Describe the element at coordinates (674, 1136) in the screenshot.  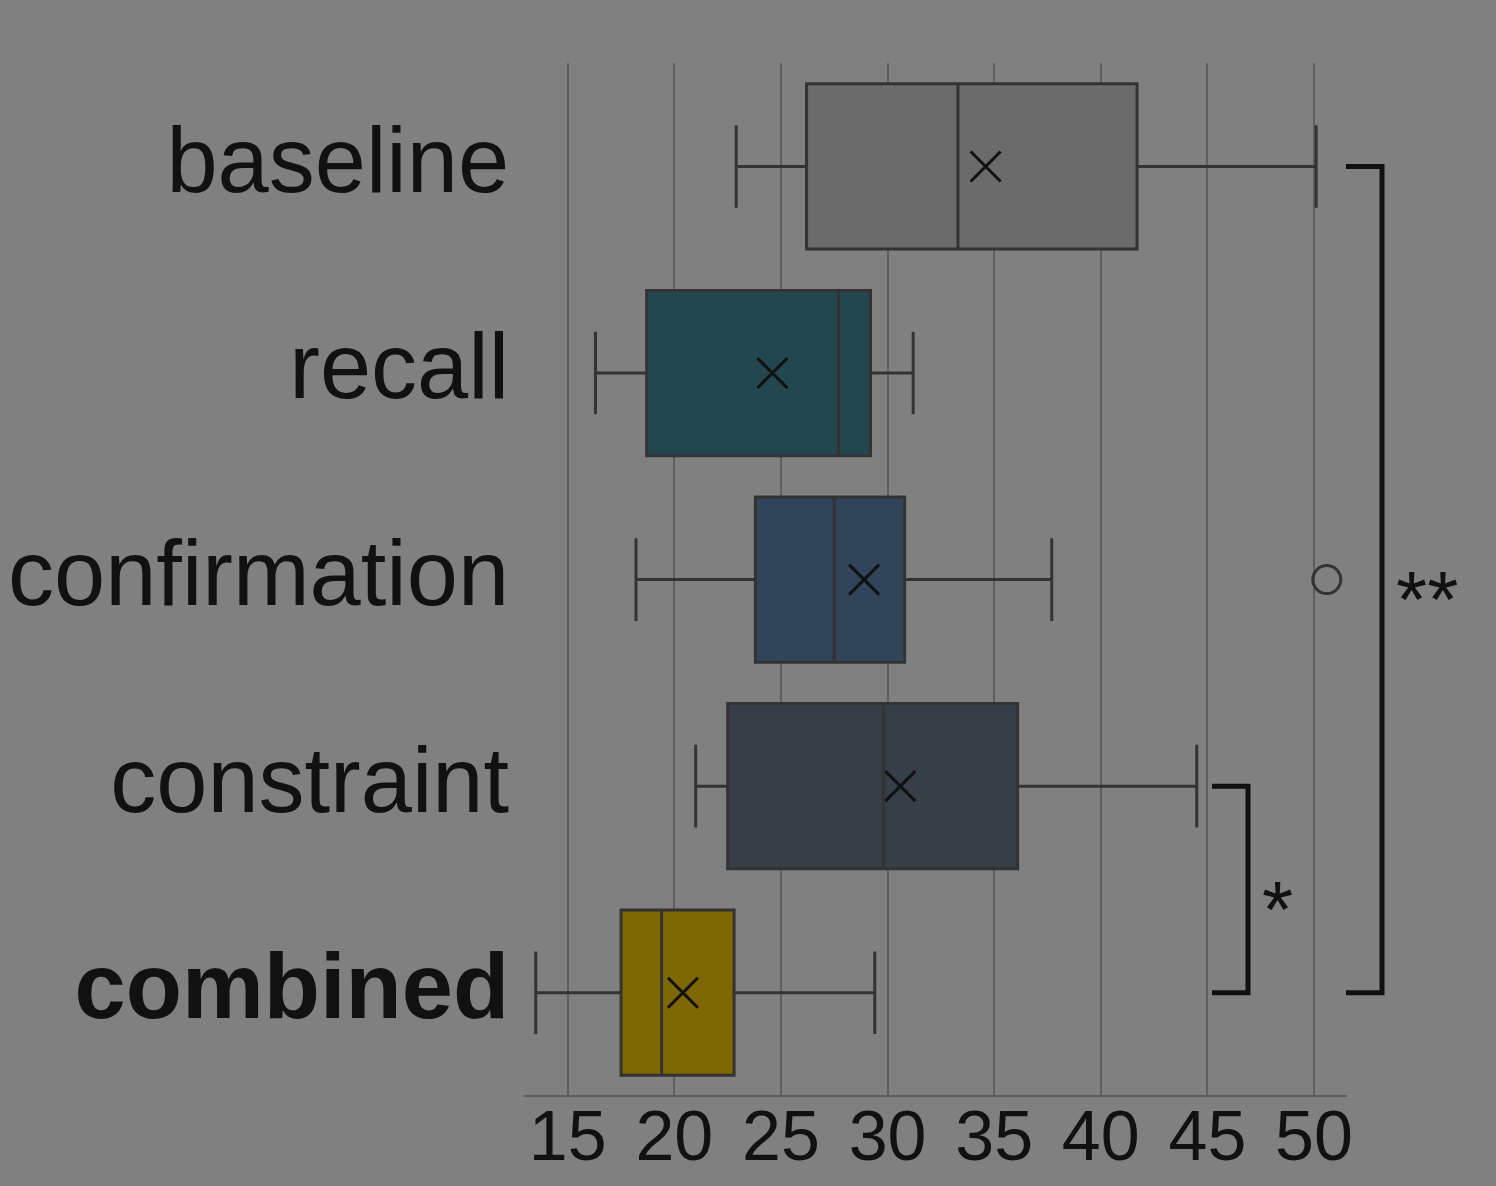
I see `x-tick-label: 20` at that location.